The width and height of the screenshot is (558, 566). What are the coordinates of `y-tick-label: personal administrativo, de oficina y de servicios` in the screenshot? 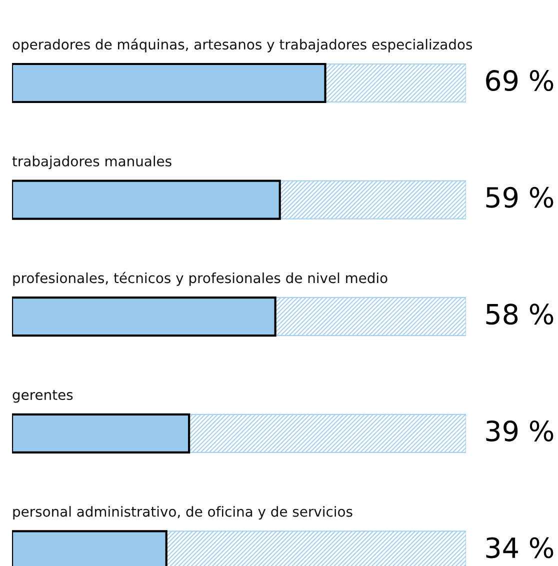 It's located at (182, 513).